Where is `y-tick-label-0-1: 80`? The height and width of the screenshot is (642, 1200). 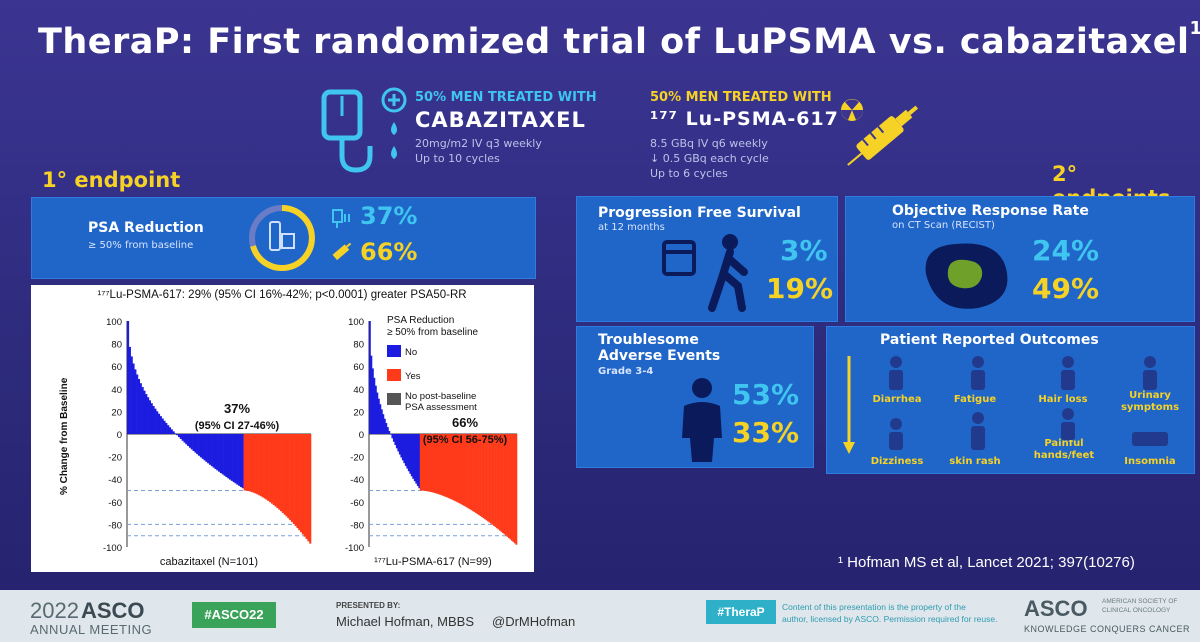
y-tick-label-0-1: 80 is located at coordinates (116, 345).